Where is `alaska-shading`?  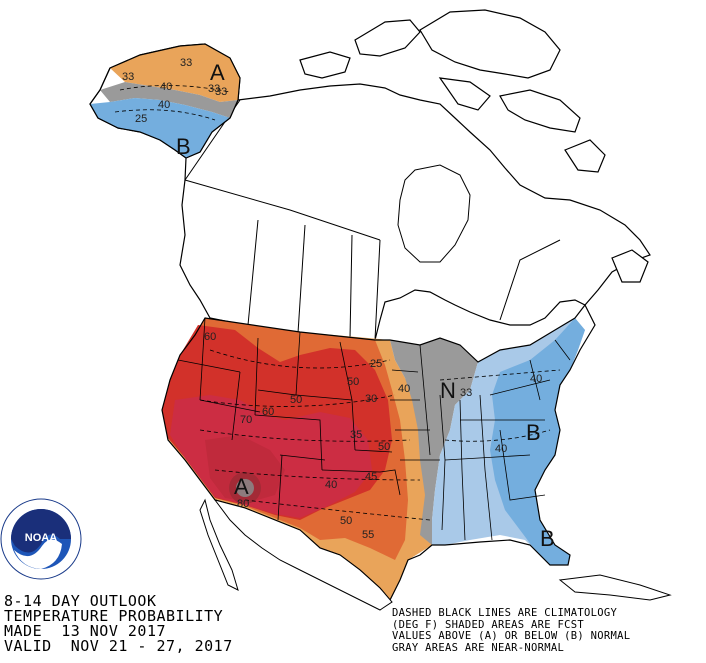 alaska-shading is located at coordinates (165, 101).